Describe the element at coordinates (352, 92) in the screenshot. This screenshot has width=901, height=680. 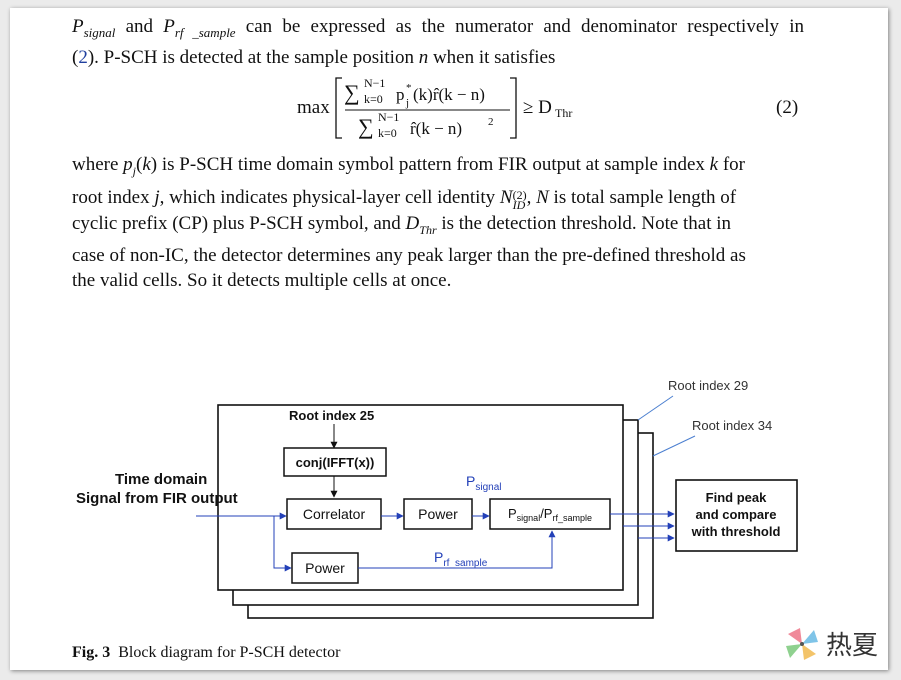
I see `eq-sum-symbol-top: ∑` at that location.